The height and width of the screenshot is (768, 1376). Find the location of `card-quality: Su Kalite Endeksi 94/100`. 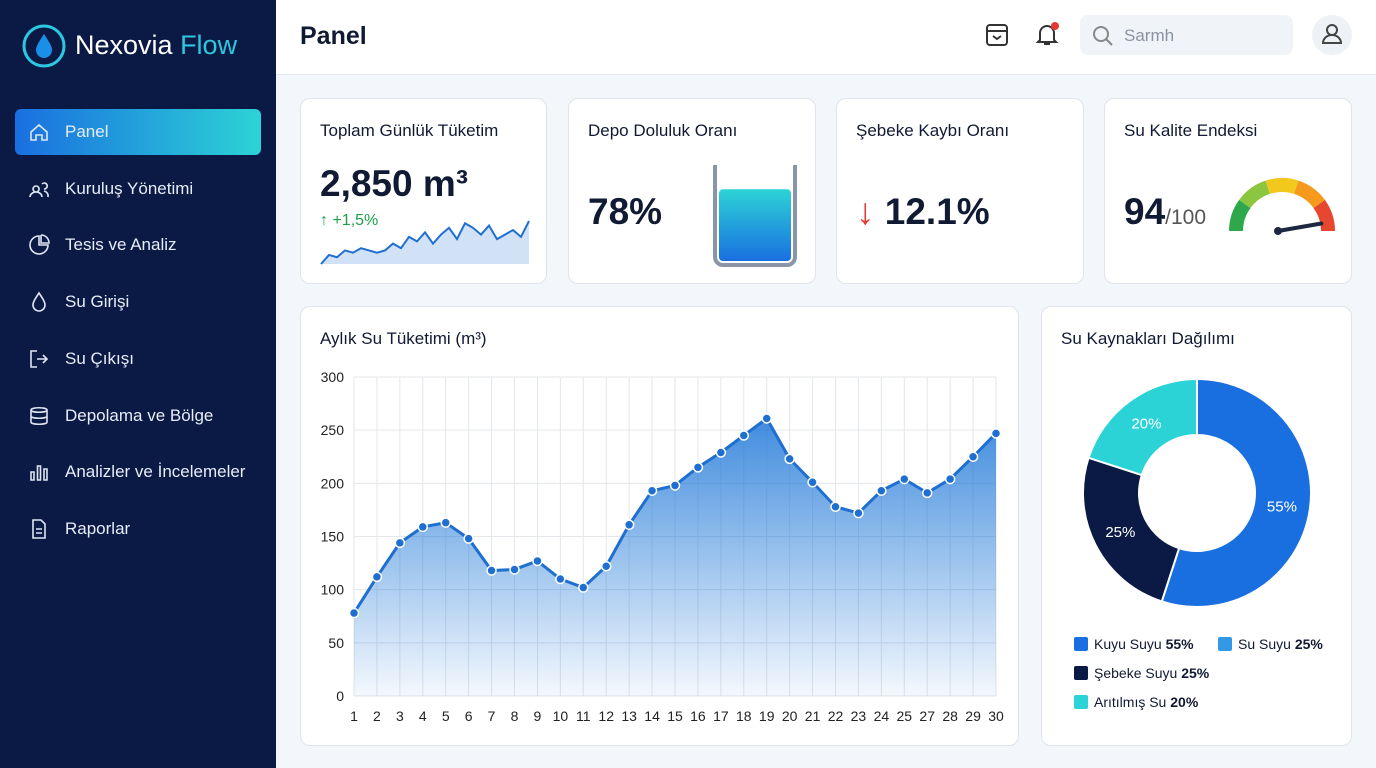

card-quality: Su Kalite Endeksi 94/100 is located at coordinates (1228, 191).